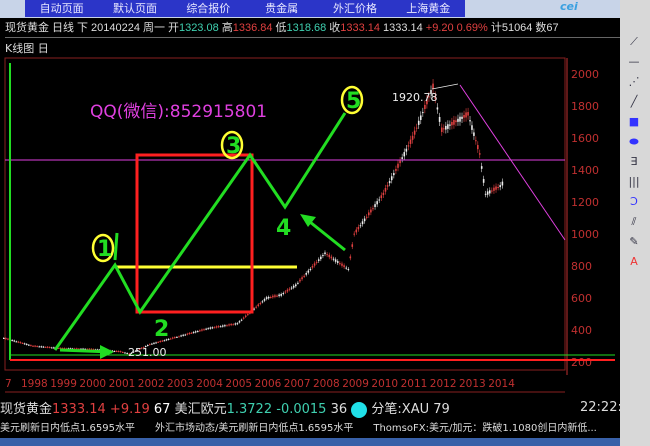 The image size is (650, 446). I want to click on volume-value: 计51064, so click(511, 28).